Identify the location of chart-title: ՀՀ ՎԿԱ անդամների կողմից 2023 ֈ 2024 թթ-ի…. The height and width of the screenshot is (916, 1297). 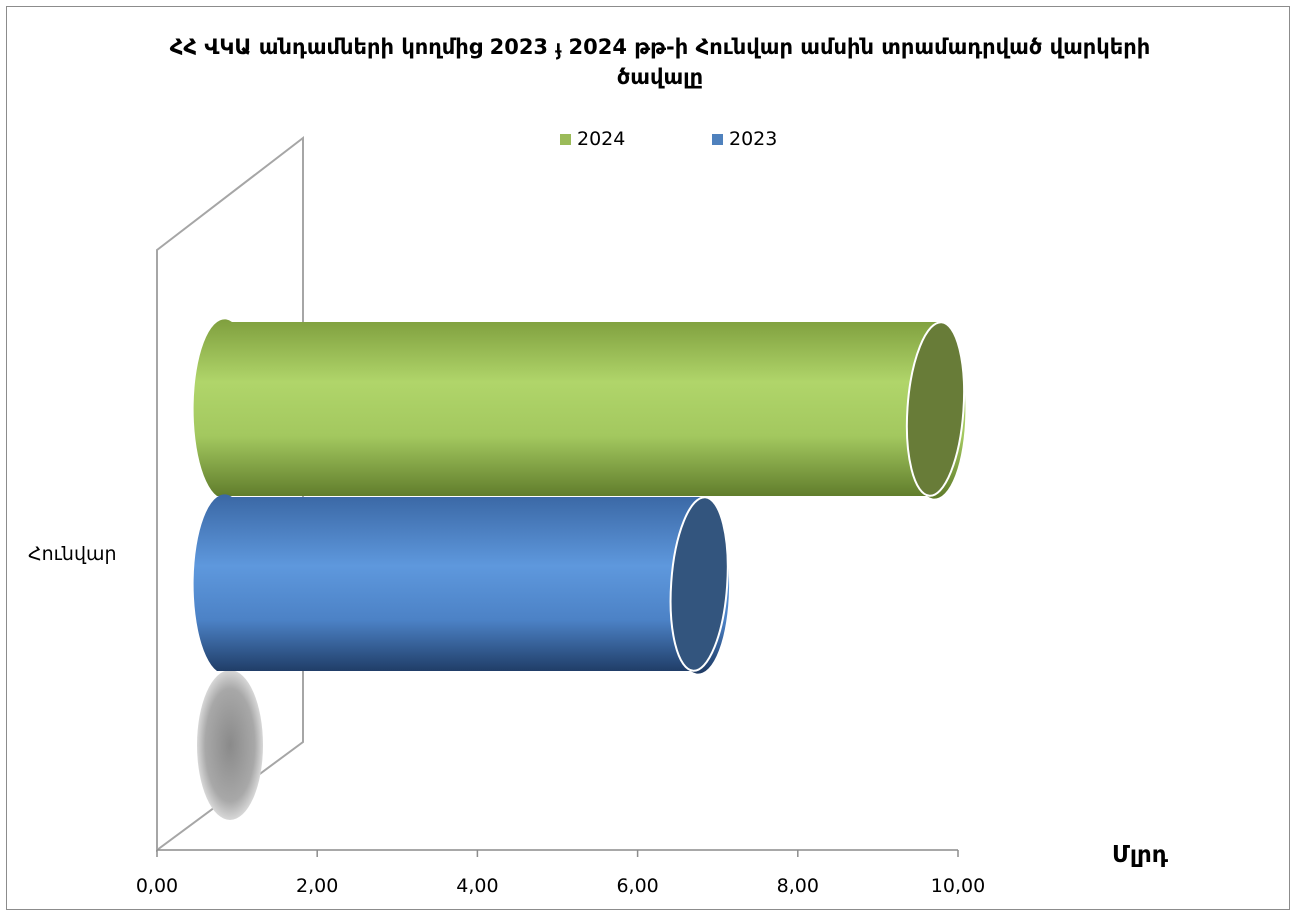
(660, 62).